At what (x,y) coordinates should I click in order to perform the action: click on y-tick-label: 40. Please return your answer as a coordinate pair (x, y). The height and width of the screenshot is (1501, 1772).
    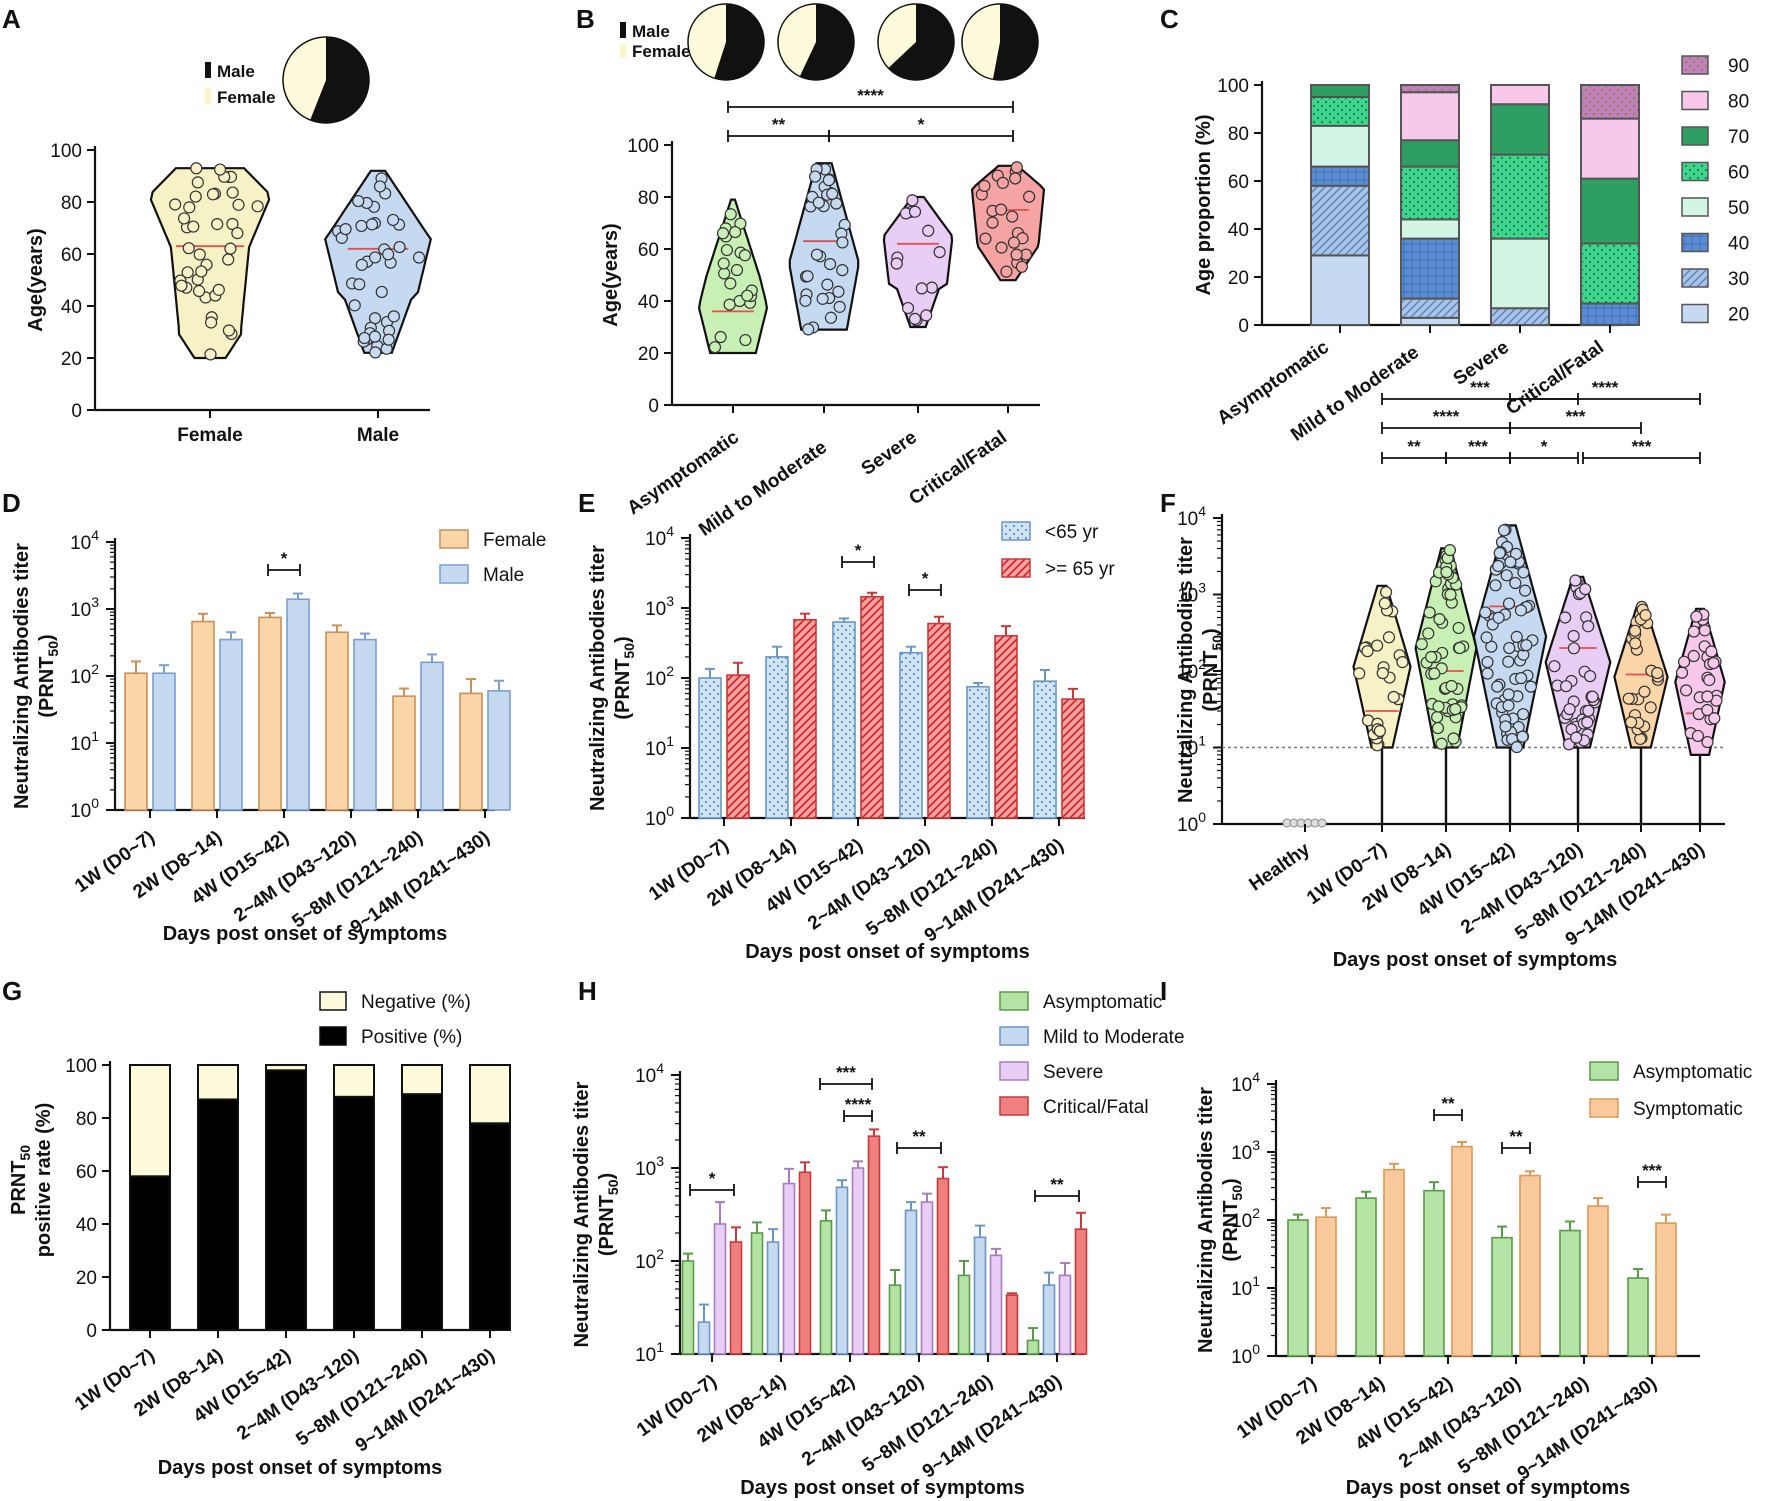
    Looking at the image, I should click on (648, 302).